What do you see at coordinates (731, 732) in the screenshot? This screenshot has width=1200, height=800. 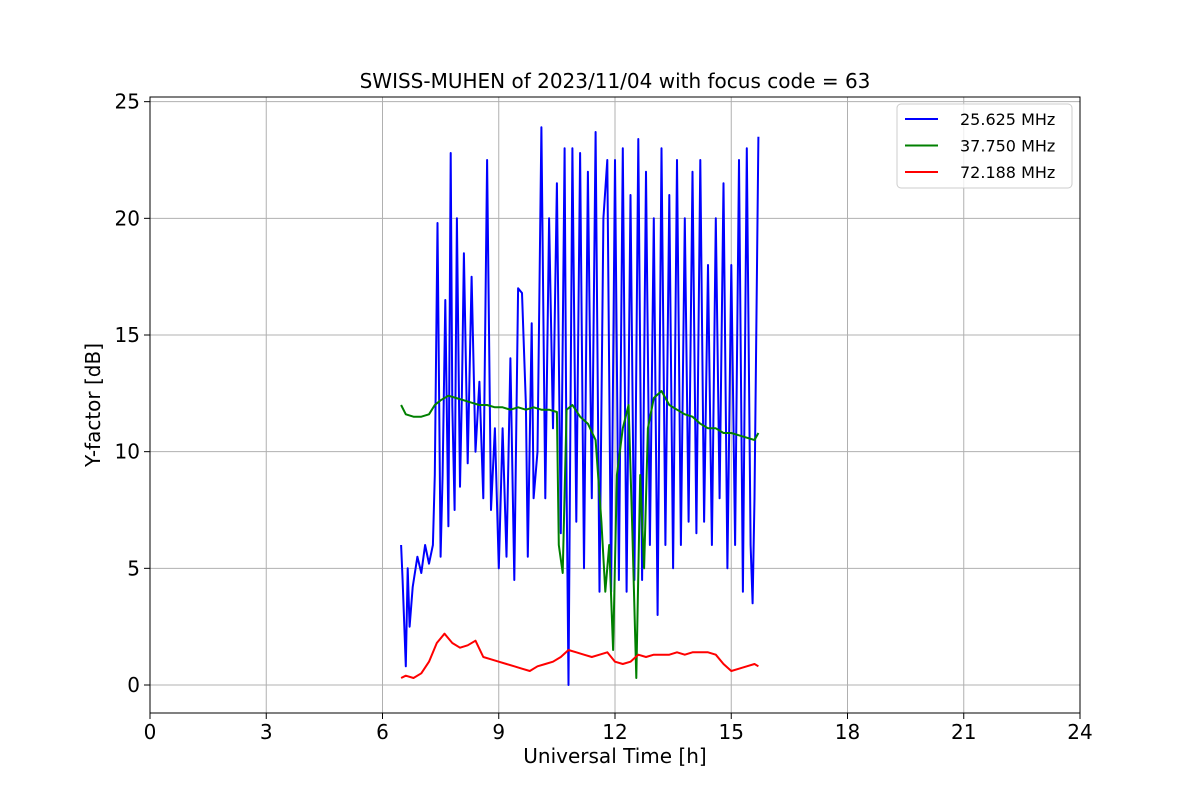 I see `x-tick-label: 15` at bounding box center [731, 732].